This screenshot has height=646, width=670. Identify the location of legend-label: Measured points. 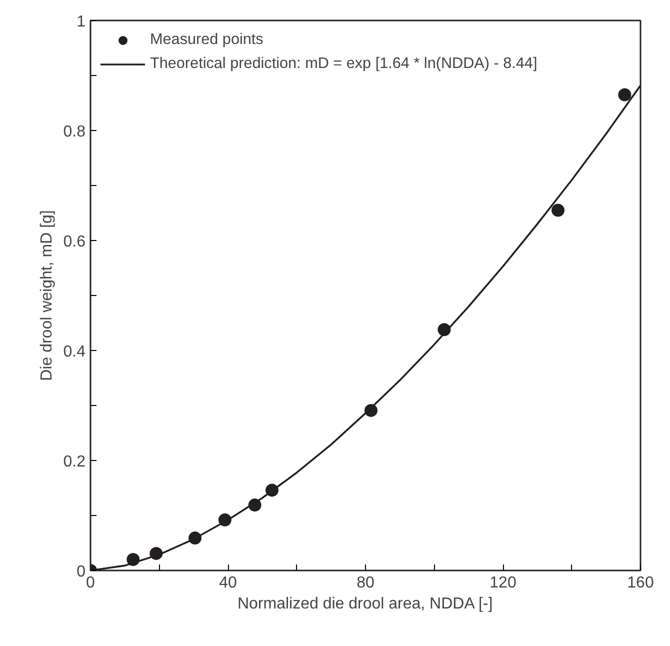
(207, 40).